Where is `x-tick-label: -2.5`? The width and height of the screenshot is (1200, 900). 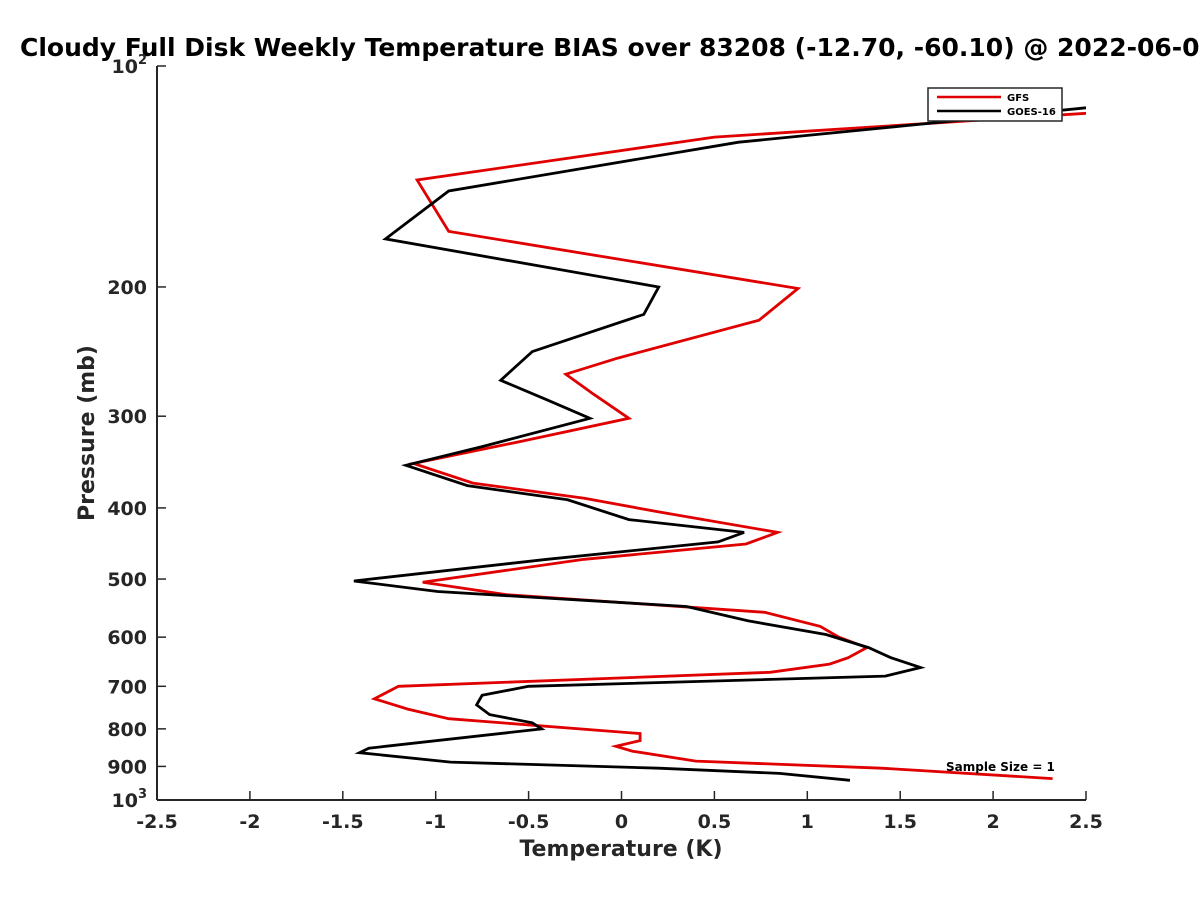
x-tick-label: -2.5 is located at coordinates (157, 822).